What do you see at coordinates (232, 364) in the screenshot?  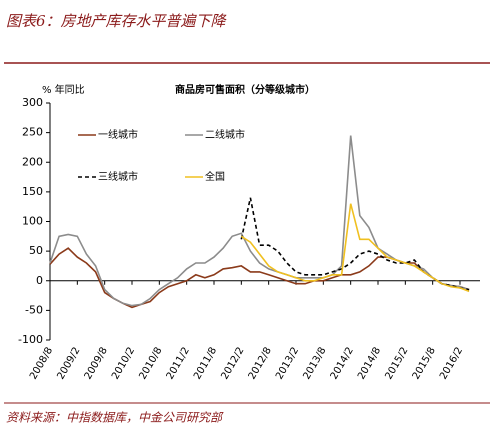 I see `x-tick-label: 2012/2` at bounding box center [232, 364].